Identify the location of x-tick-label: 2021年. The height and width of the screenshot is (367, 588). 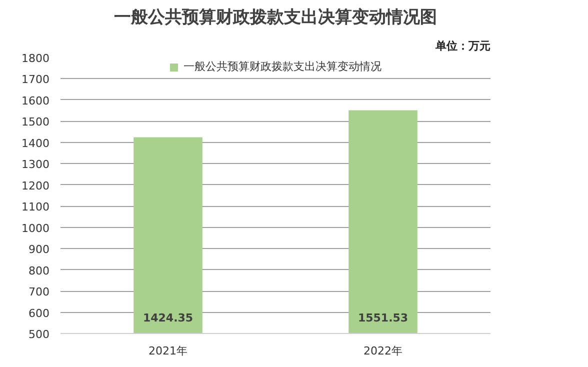
(168, 351).